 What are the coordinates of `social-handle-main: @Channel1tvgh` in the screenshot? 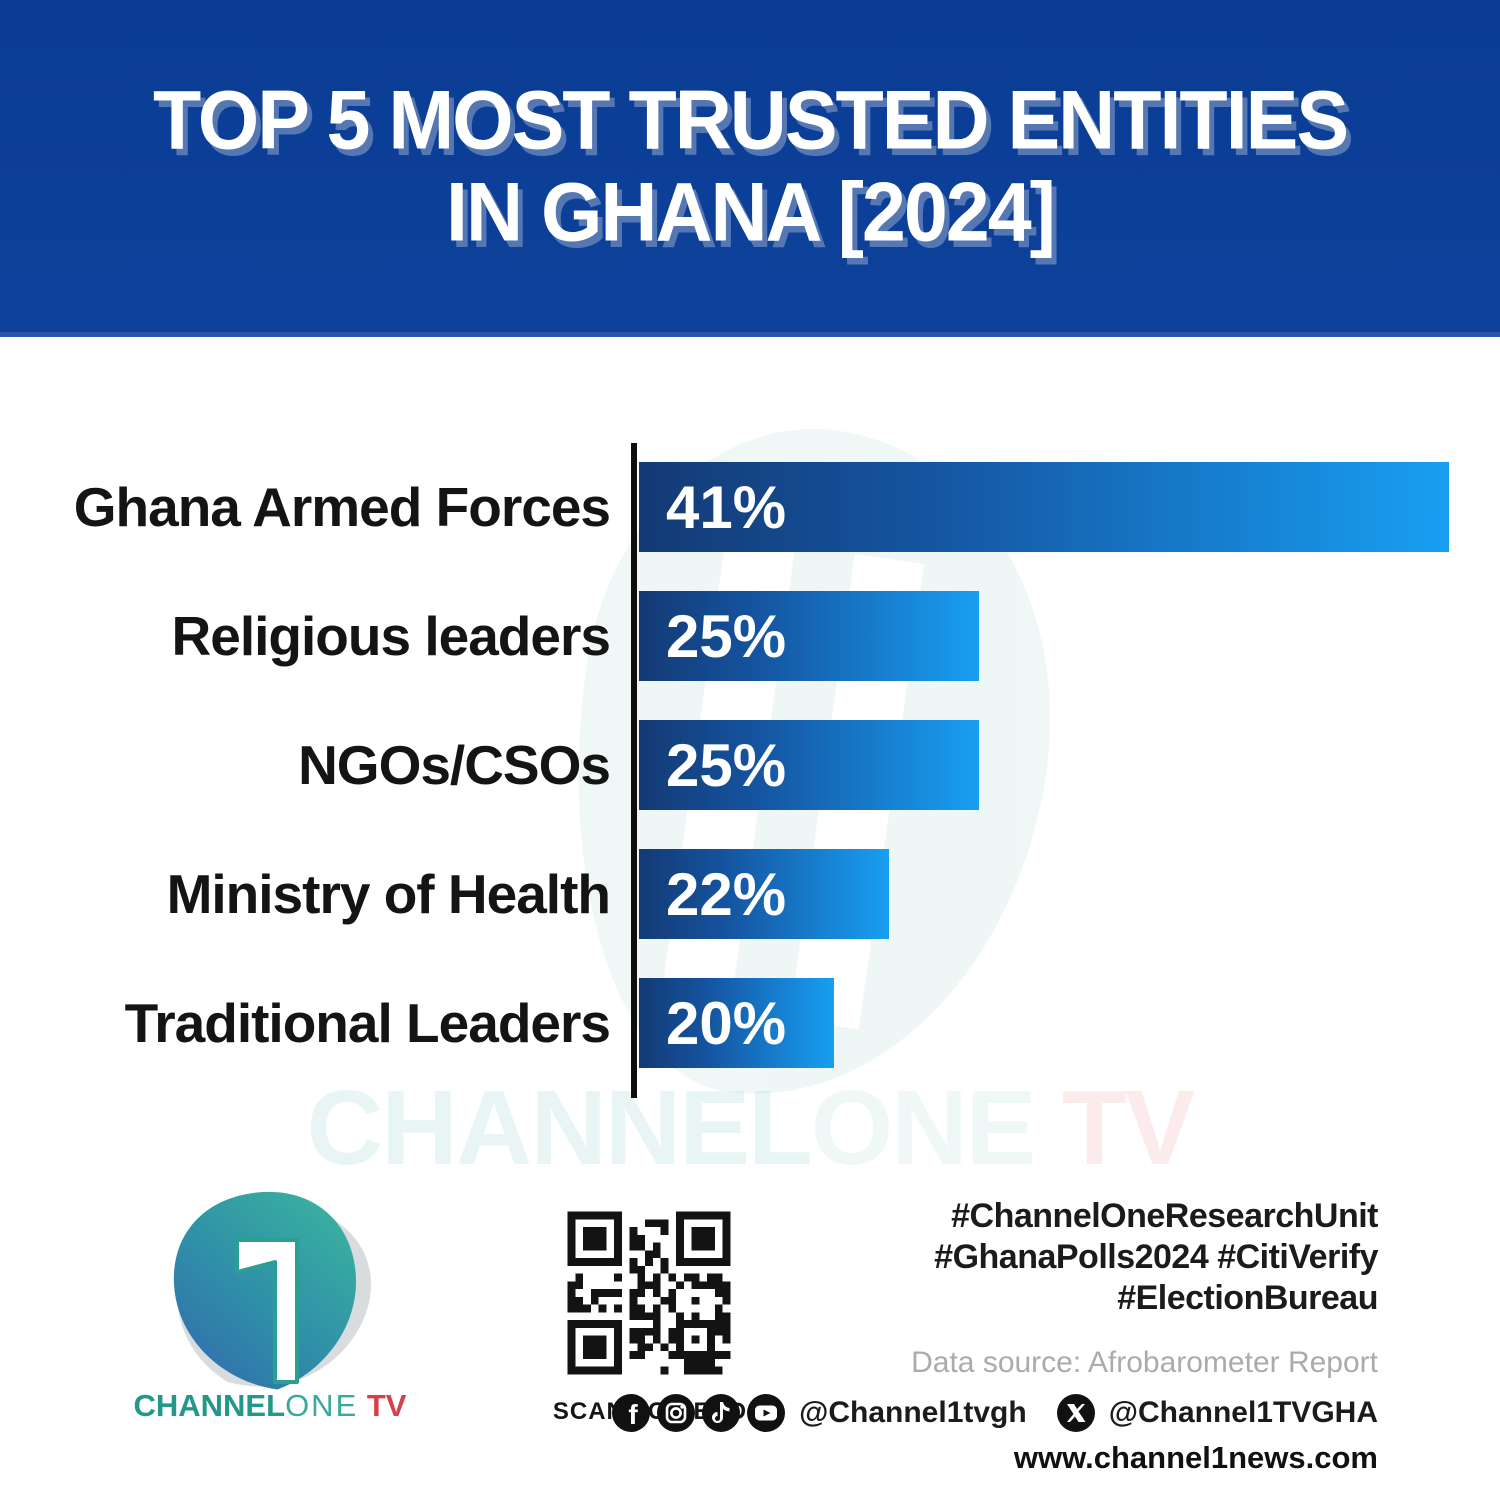 It's located at (913, 1412).